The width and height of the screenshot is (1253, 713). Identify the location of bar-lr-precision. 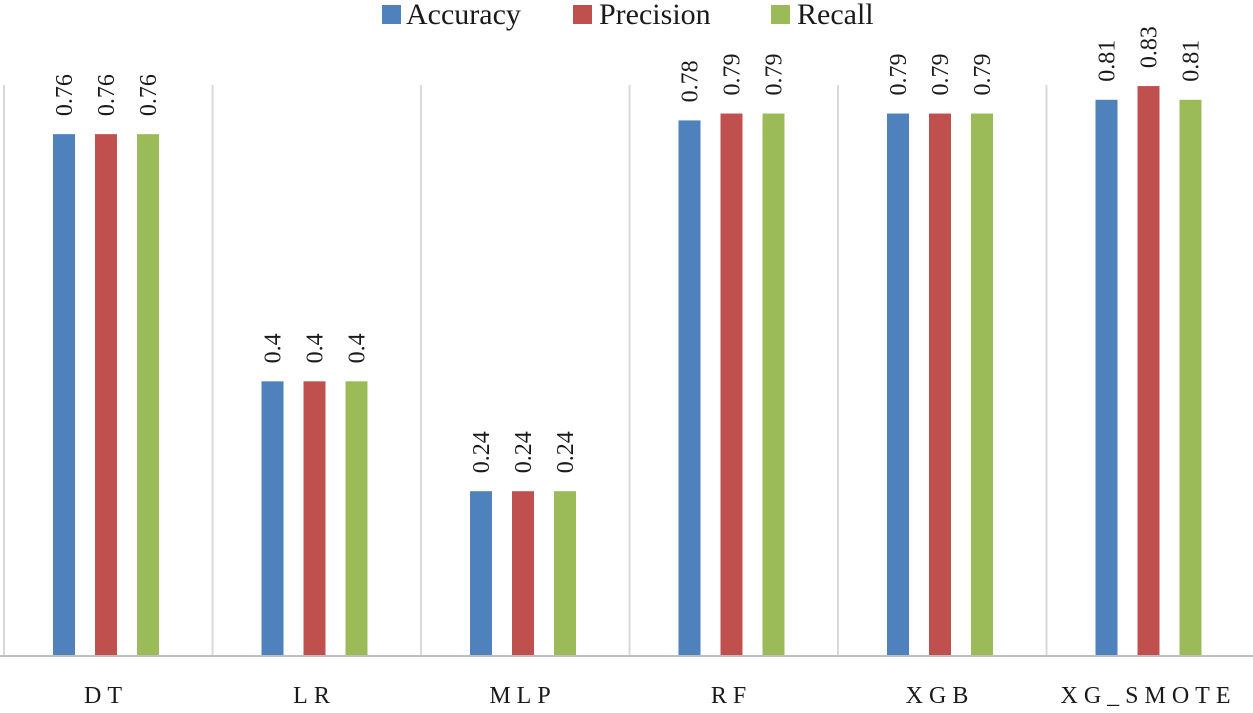
(314, 518).